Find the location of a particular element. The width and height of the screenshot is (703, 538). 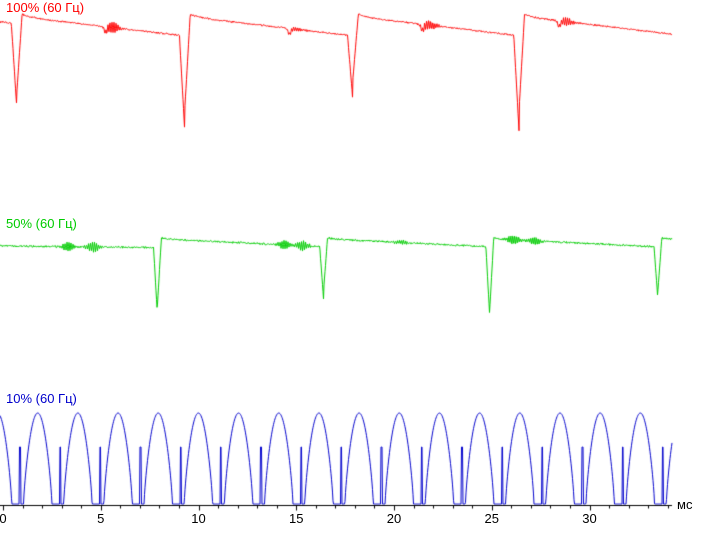

x-tick-label: 5 is located at coordinates (101, 518).